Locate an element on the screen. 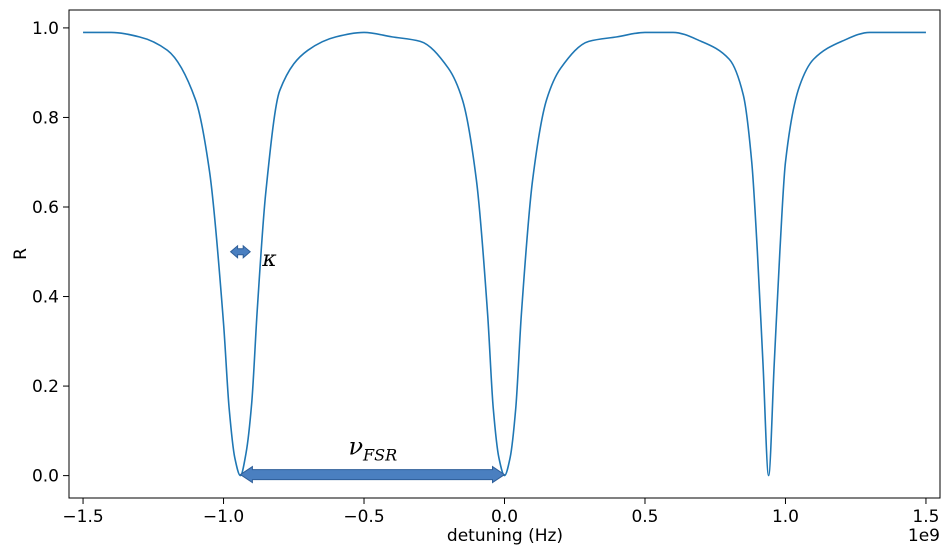 The width and height of the screenshot is (945, 545). x-tick-label: −1.5 is located at coordinates (82, 517).